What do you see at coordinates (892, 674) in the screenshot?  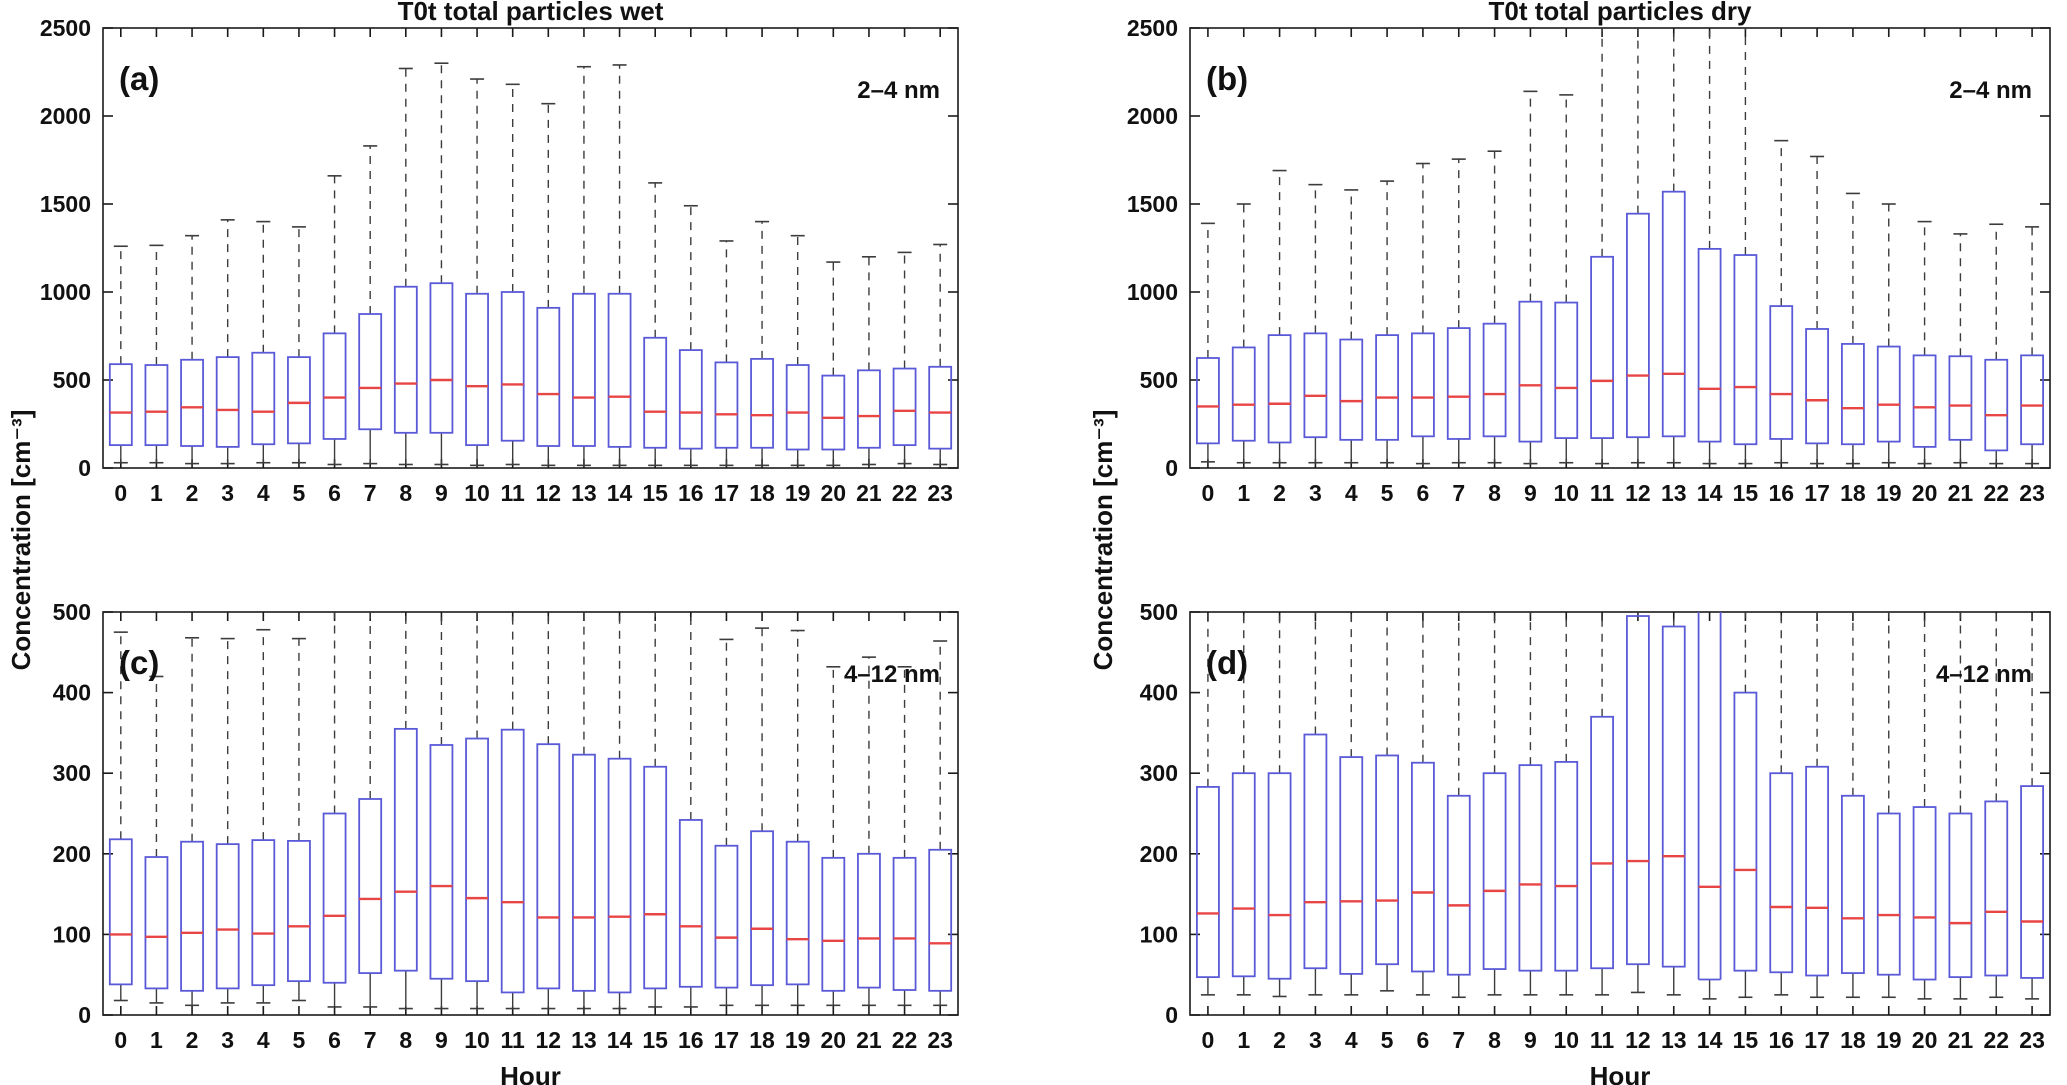 I see `size-range-annotation: 4–12 nm` at bounding box center [892, 674].